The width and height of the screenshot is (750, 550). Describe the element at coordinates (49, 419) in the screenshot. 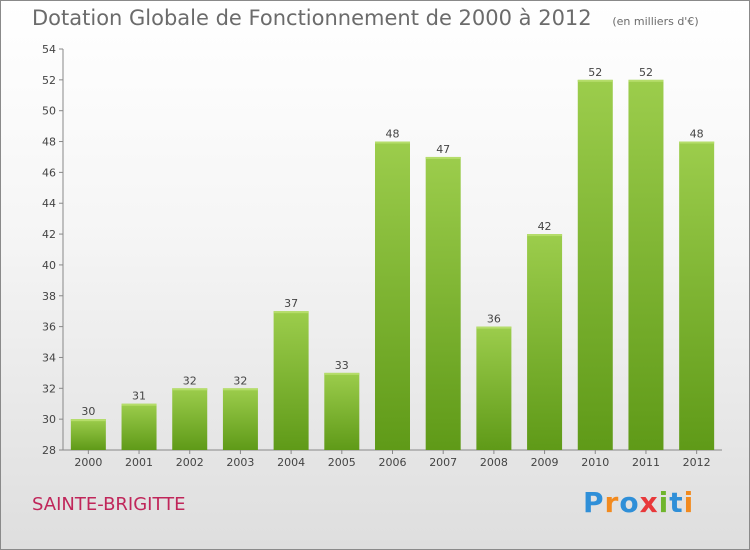

I see `y-tick-label: 30` at that location.